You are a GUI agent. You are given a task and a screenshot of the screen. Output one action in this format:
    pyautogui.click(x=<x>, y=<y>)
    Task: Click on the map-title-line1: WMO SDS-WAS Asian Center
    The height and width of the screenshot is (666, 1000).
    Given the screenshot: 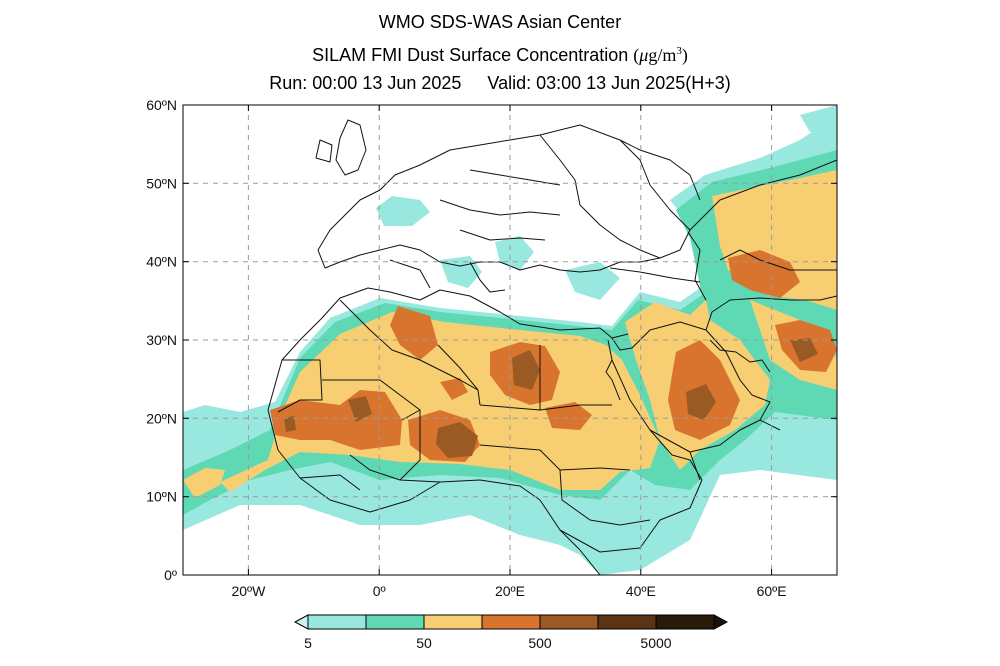 What is the action you would take?
    pyautogui.click(x=500, y=22)
    